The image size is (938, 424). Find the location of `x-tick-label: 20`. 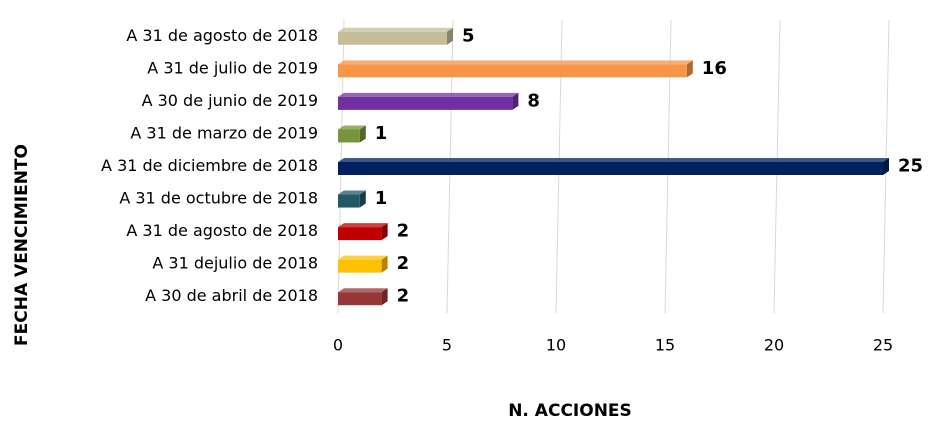

x-tick-label: 20 is located at coordinates (774, 345).